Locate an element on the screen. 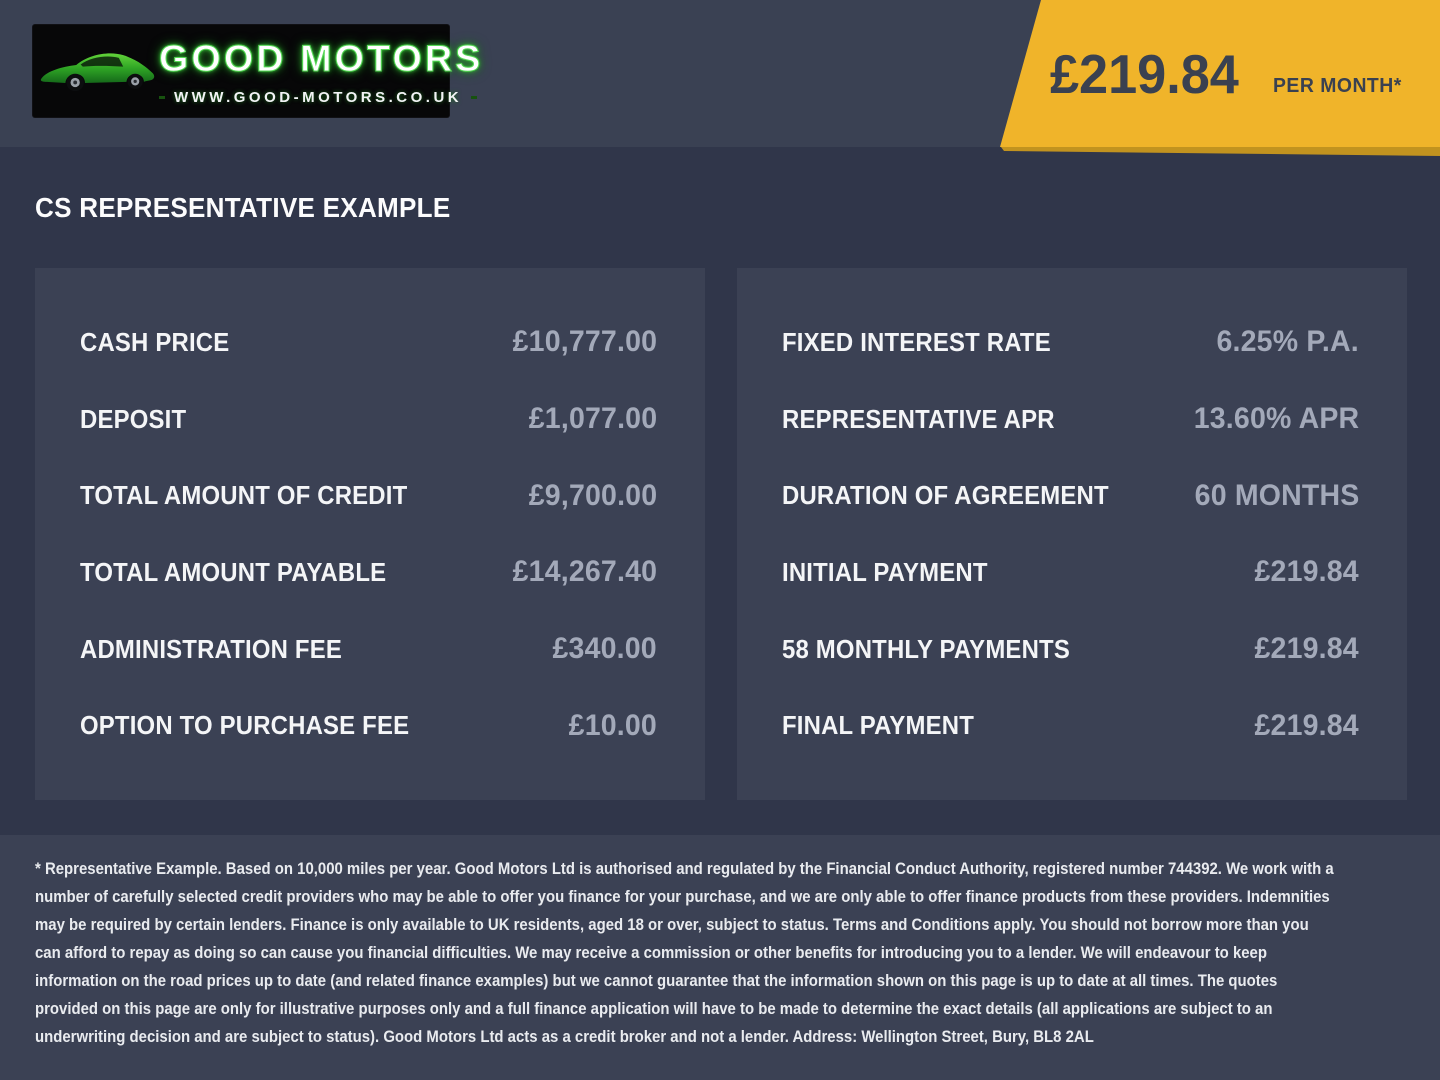  banner-fold-shape is located at coordinates (1220, 151).